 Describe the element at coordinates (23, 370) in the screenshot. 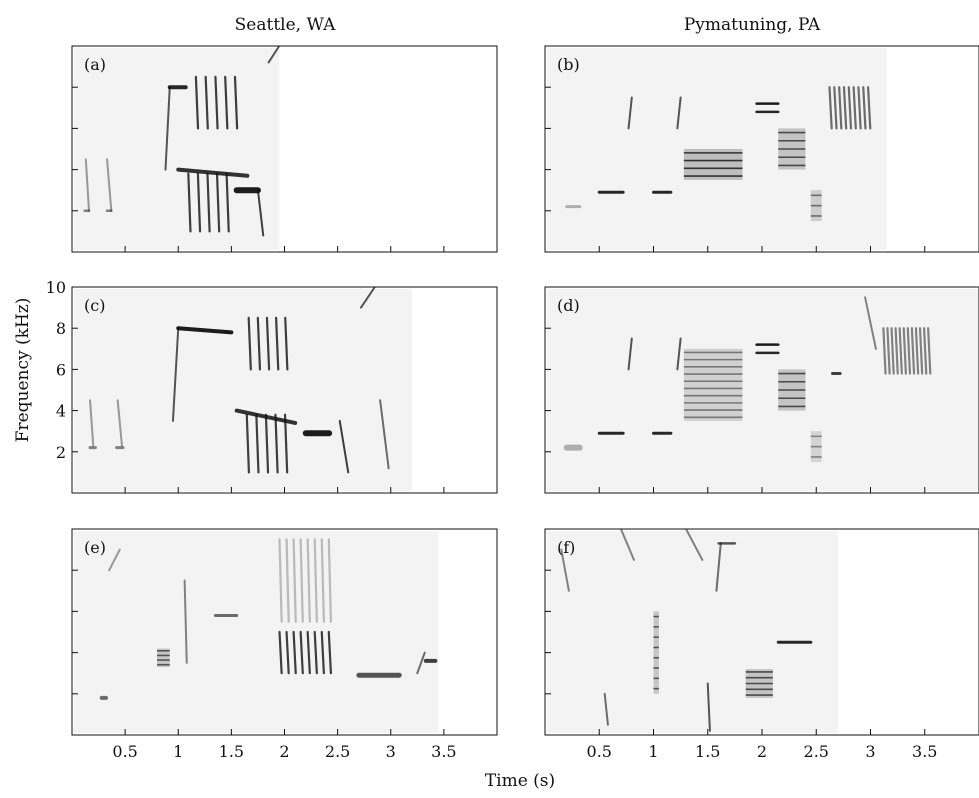

I see `y-axis-label: Frequency (kHz)` at that location.